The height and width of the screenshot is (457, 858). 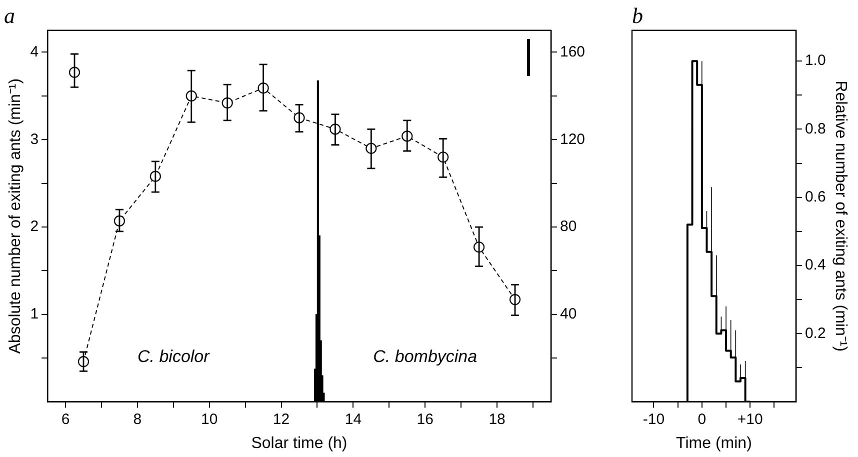 I want to click on y-tick-label: 0.6, so click(x=815, y=197).